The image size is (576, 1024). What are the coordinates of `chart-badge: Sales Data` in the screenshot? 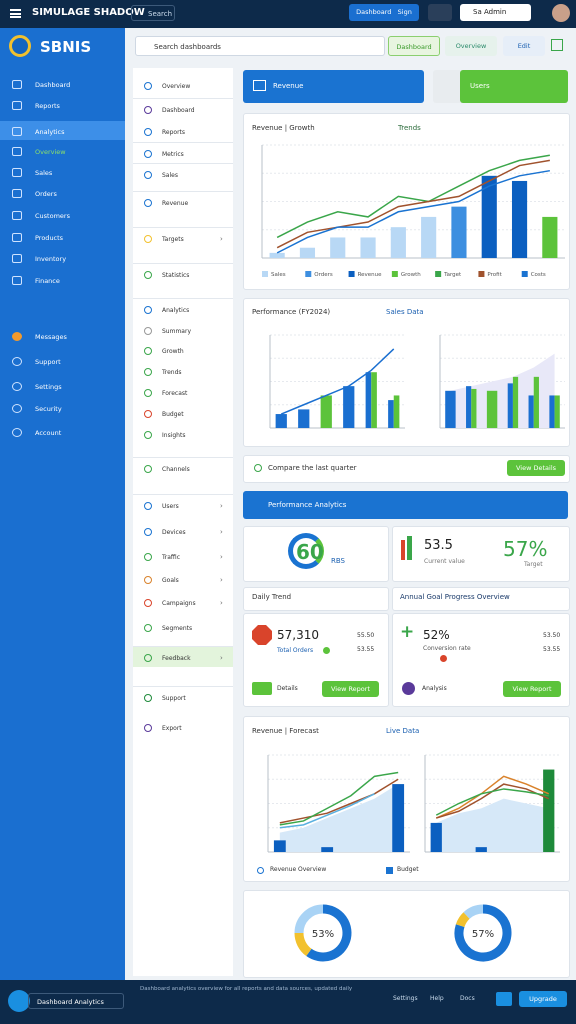 It's located at (405, 312).